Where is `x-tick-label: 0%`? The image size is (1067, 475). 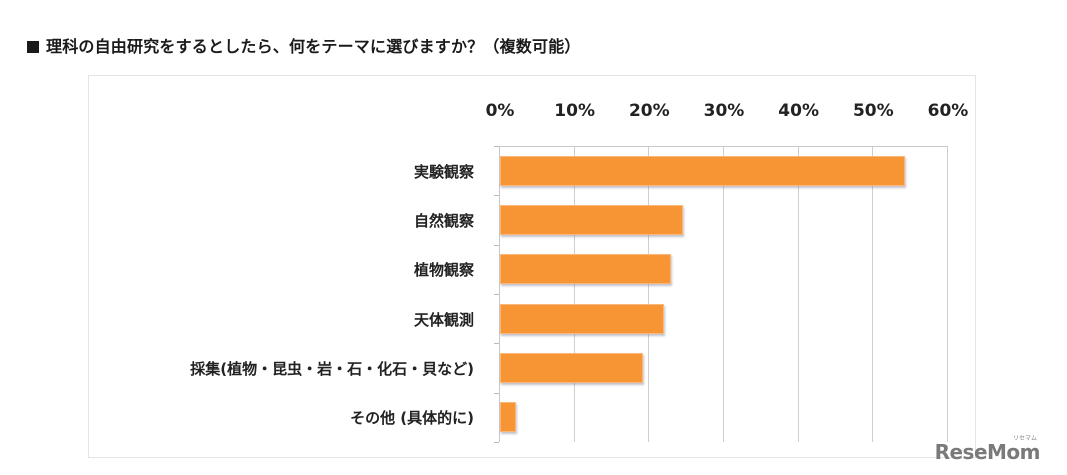
x-tick-label: 0% is located at coordinates (500, 111).